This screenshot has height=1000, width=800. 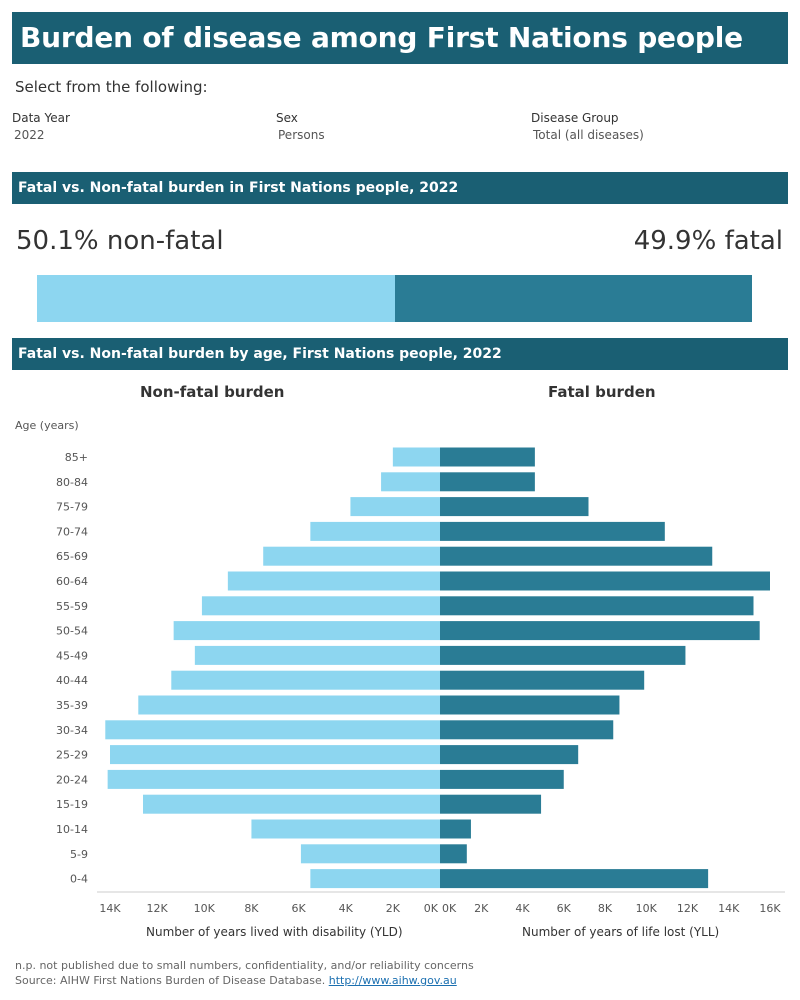 I want to click on right-axis-tick: 16K, so click(x=770, y=908).